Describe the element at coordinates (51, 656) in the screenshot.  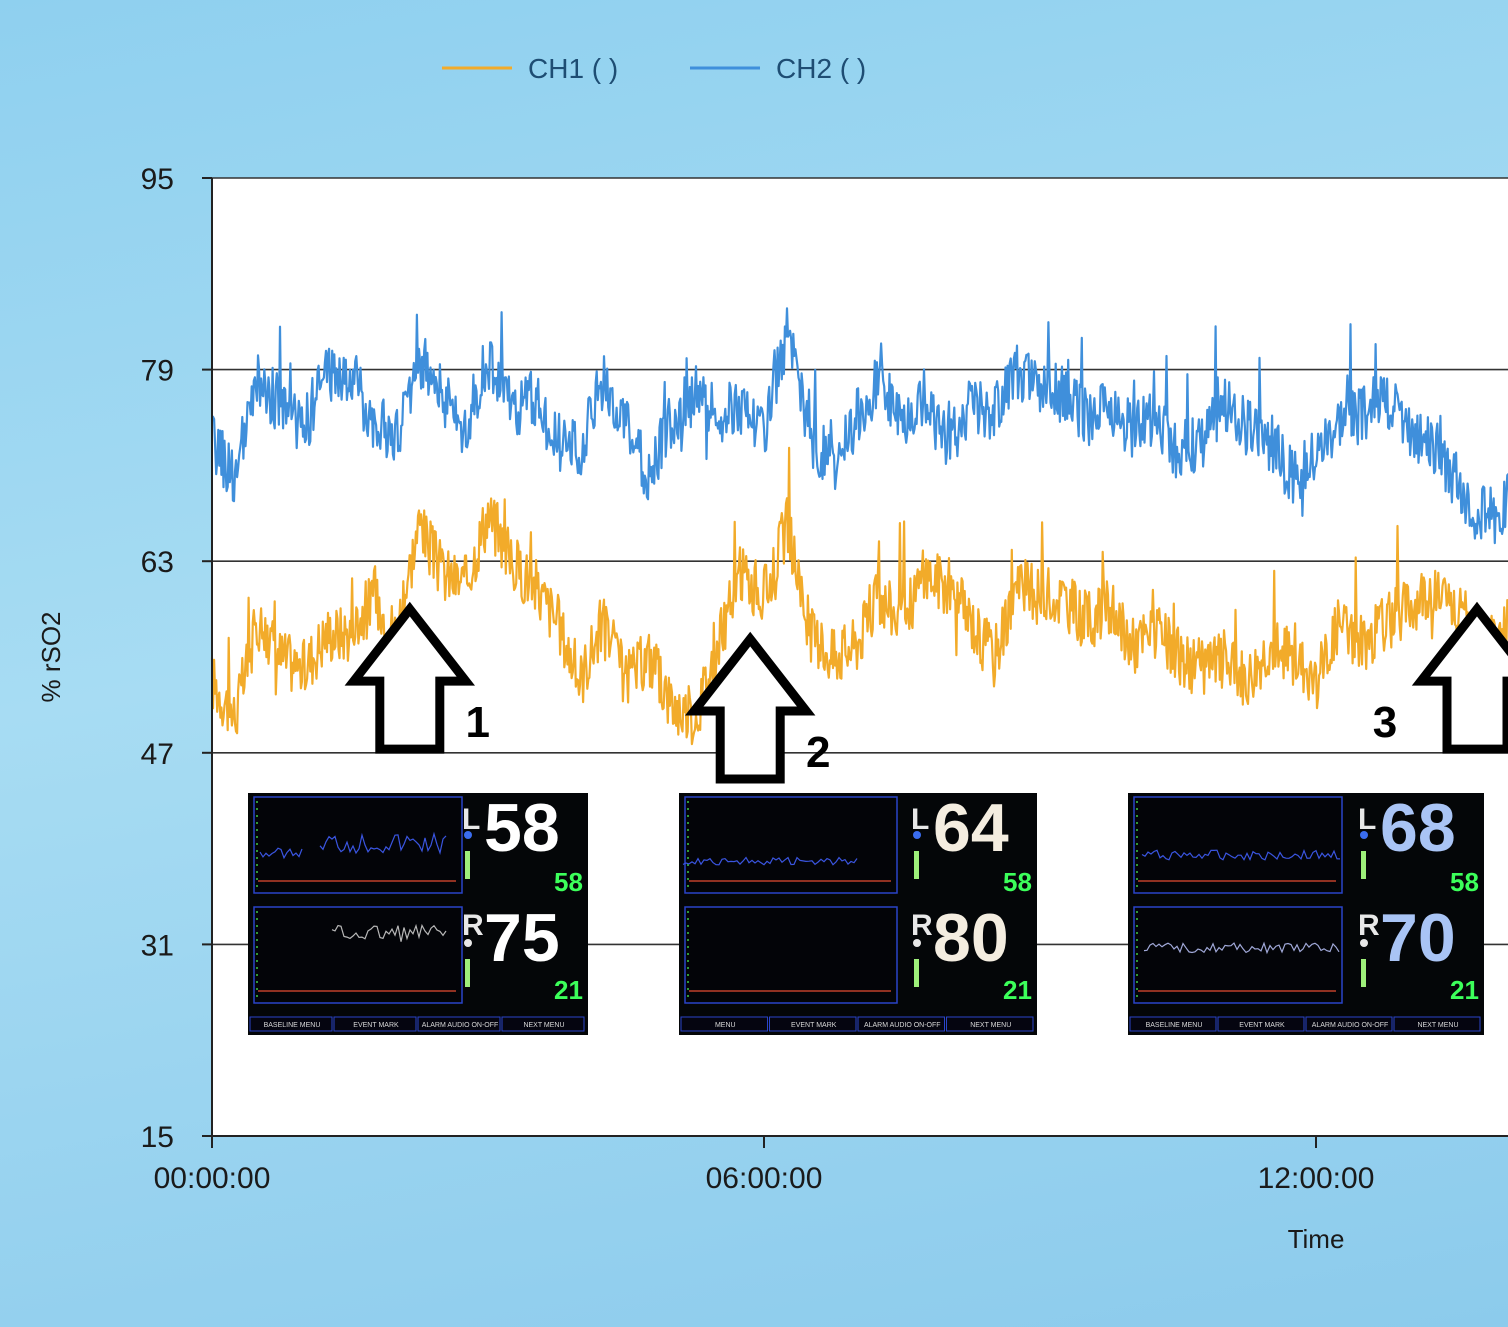
I see `y-axis-title: % rSO2` at that location.